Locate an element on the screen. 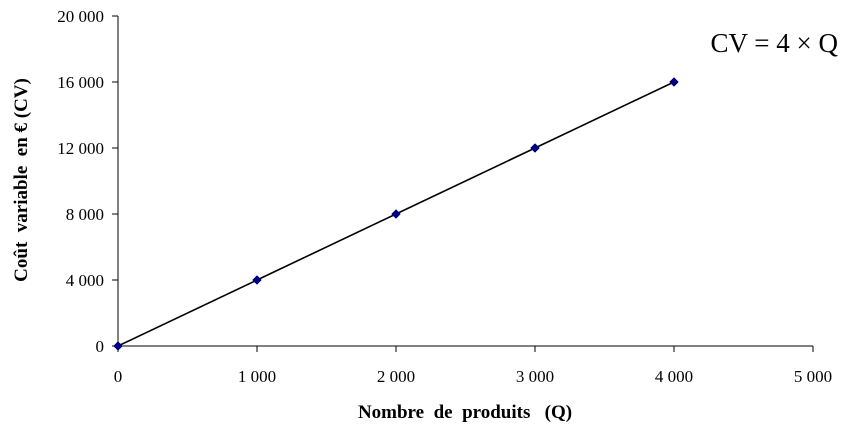 This screenshot has width=844, height=434. y-tick-label: 4 000 is located at coordinates (85, 280).